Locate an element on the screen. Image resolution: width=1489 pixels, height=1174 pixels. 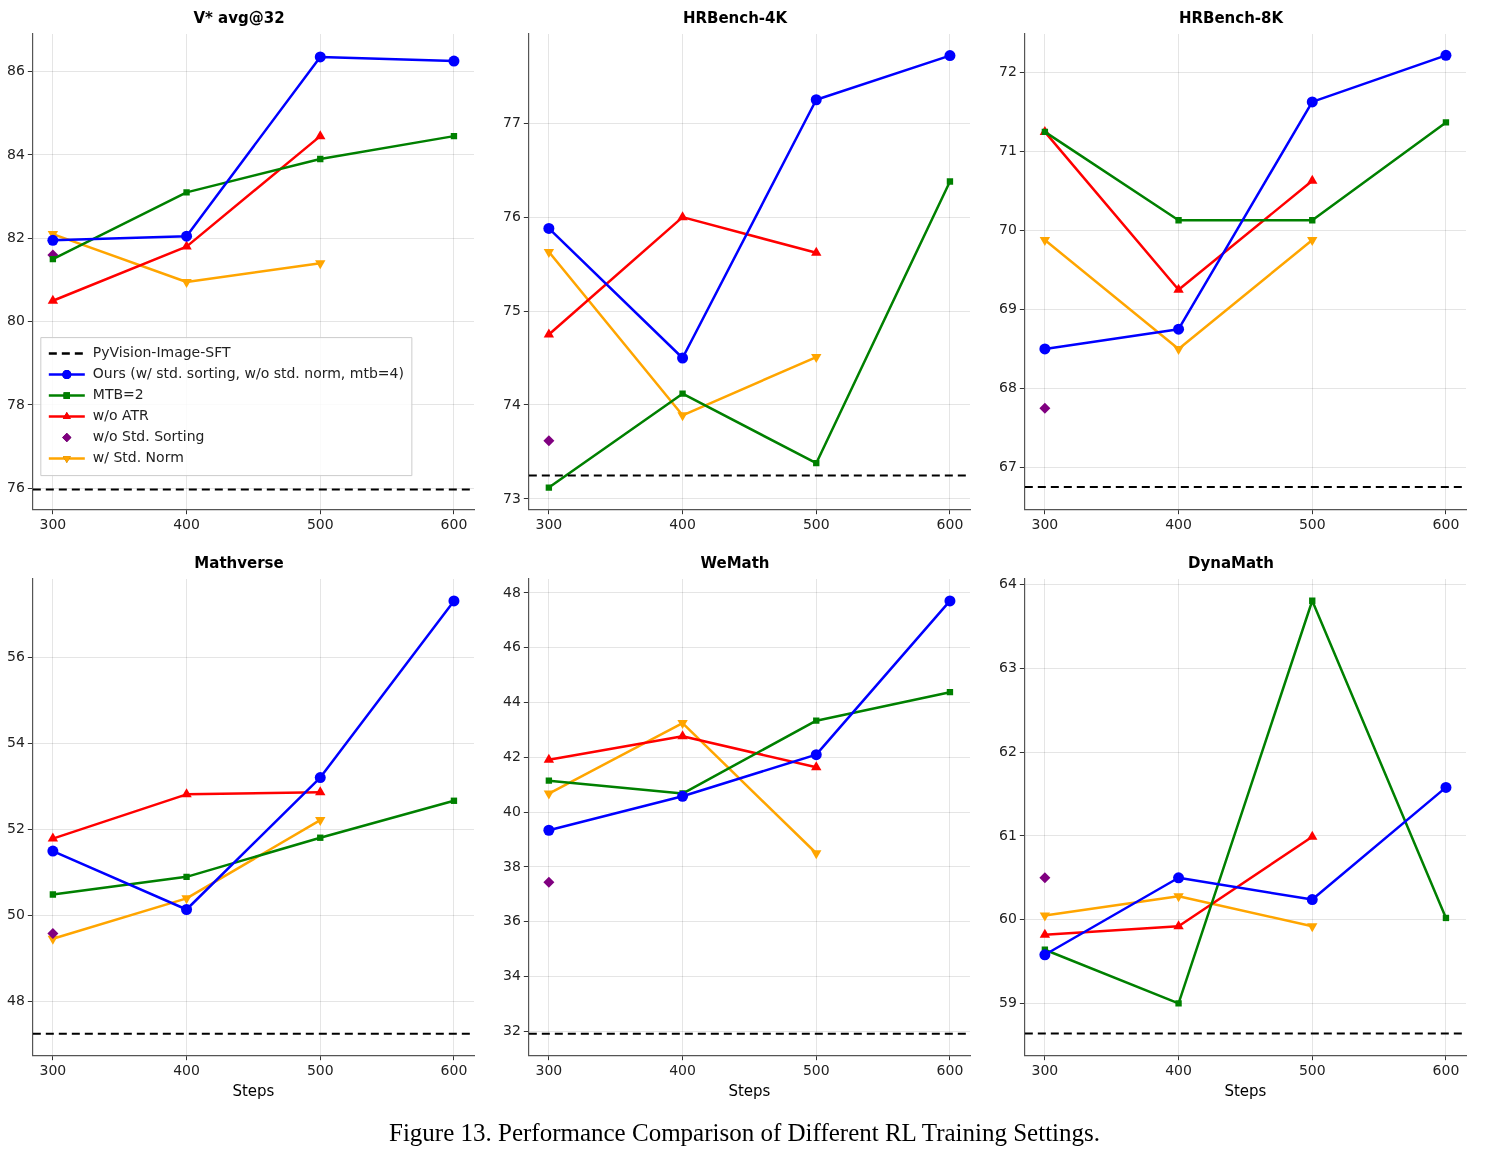
y-tick-label: 60 is located at coordinates (1007, 918).